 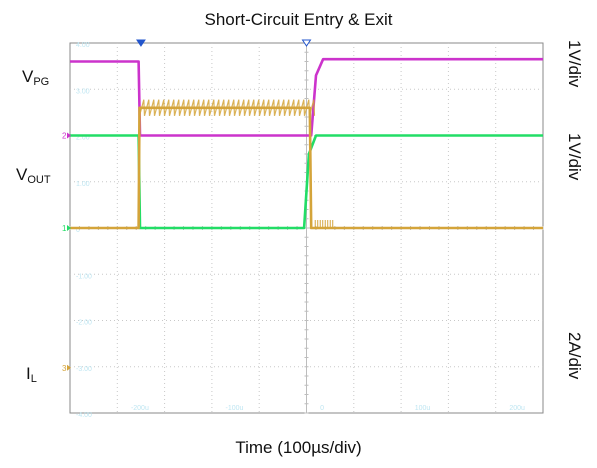 I want to click on channel-ground-marker: 1, so click(x=64, y=228).